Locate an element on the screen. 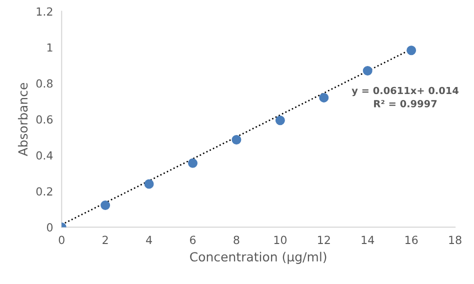 The image size is (474, 284). x-tick-label: 8 is located at coordinates (237, 240).